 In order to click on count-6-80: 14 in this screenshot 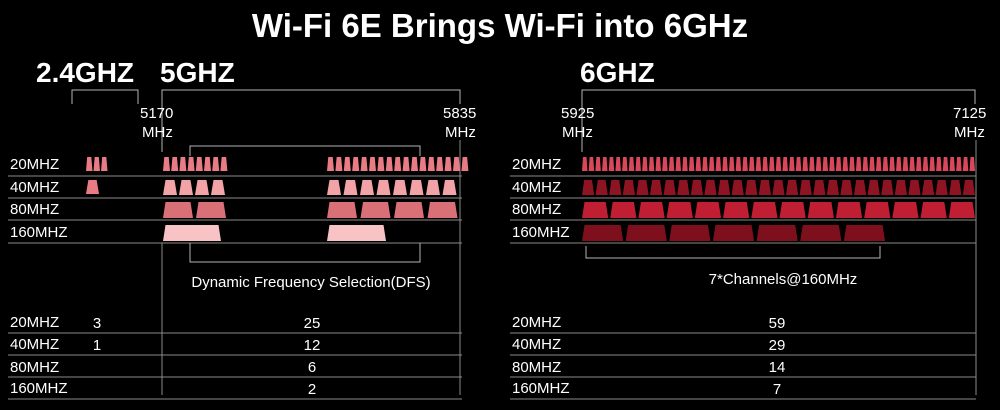, I will do `click(777, 367)`.